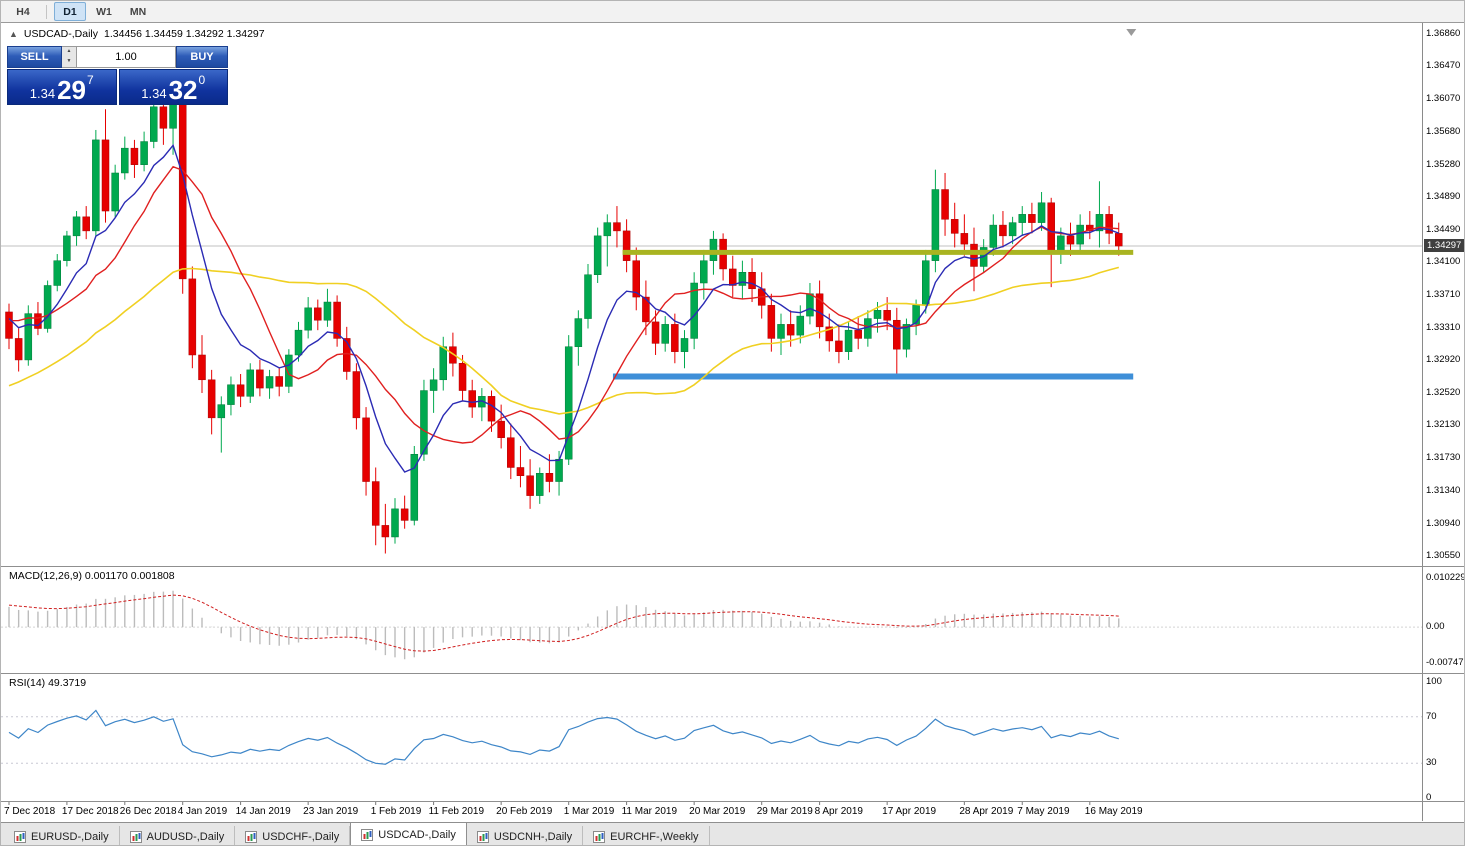  Describe the element at coordinates (1131, 32) in the screenshot. I see `chart-shift-marker-icon` at that location.